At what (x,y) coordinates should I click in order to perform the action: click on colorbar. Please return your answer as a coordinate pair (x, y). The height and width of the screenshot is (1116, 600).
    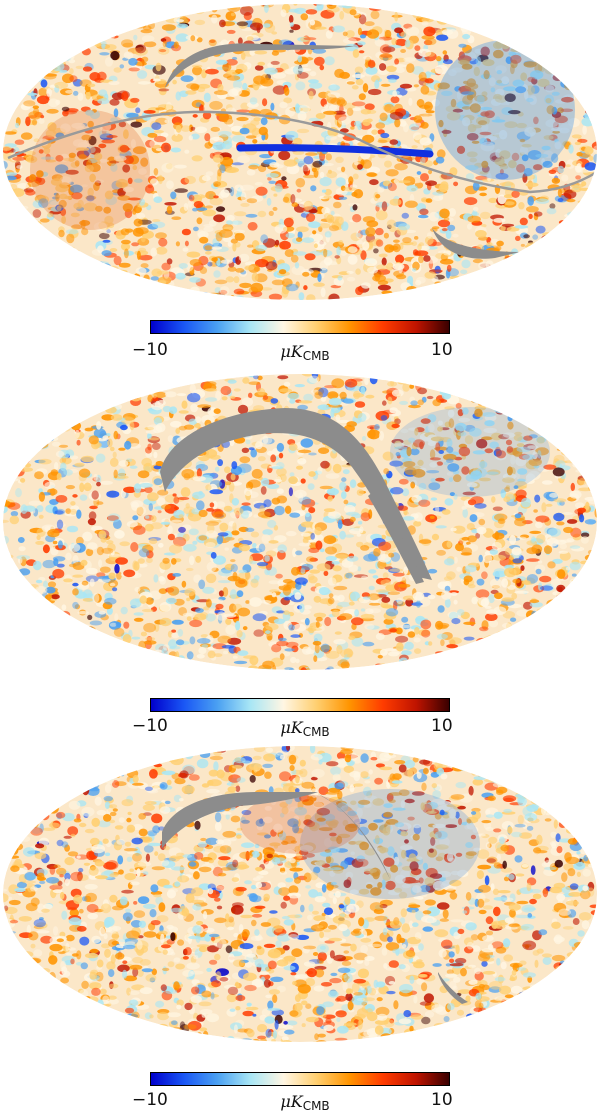
    Looking at the image, I should click on (300, 327).